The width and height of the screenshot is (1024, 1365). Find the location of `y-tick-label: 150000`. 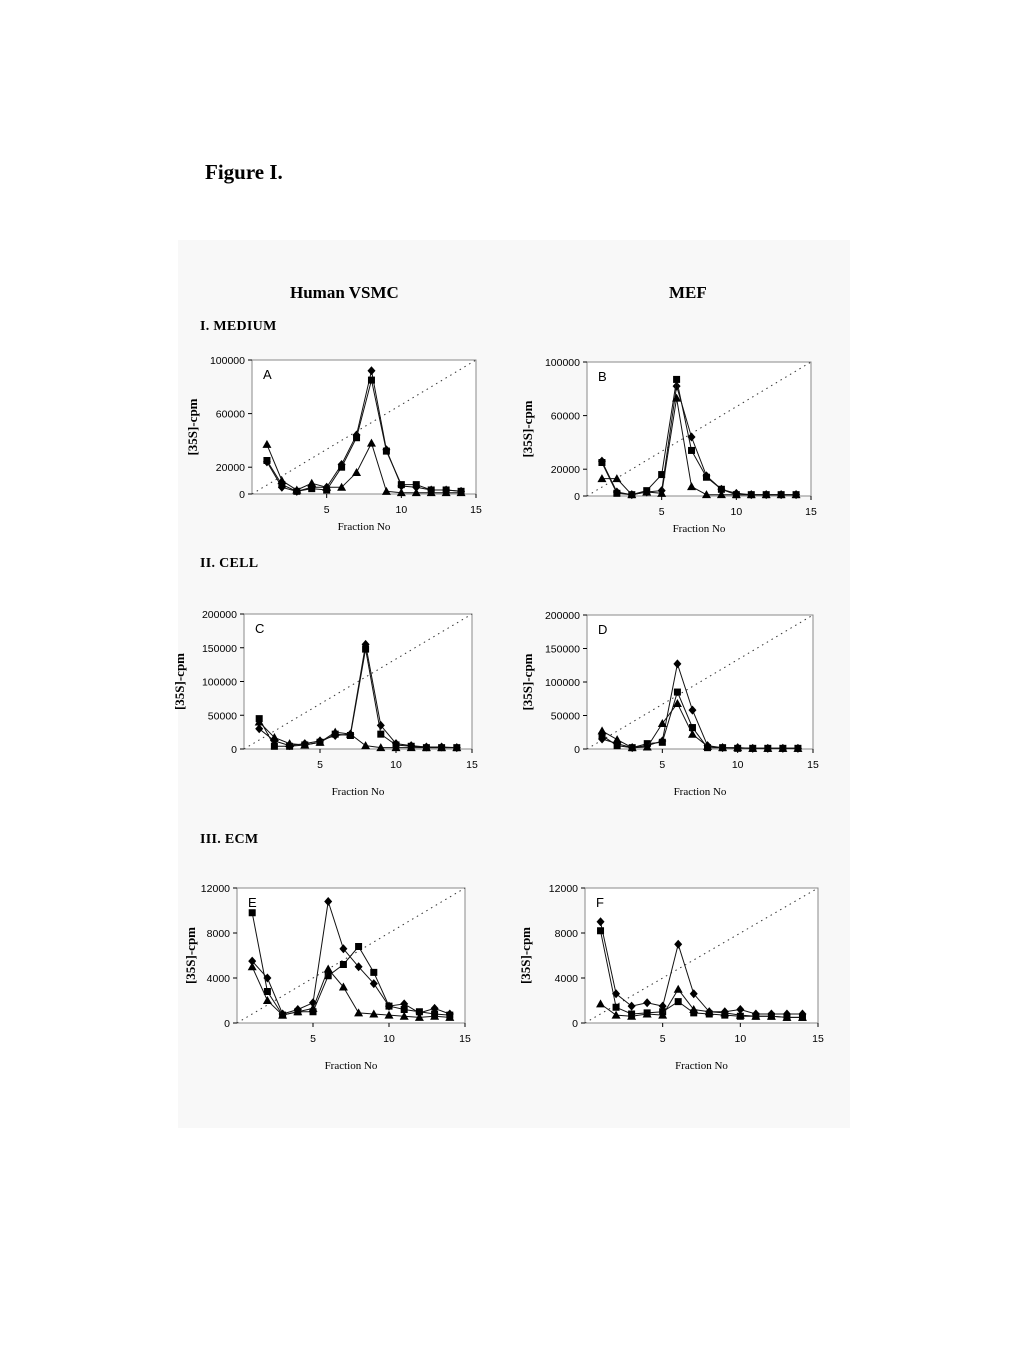

y-tick-label: 150000 is located at coordinates (219, 649).